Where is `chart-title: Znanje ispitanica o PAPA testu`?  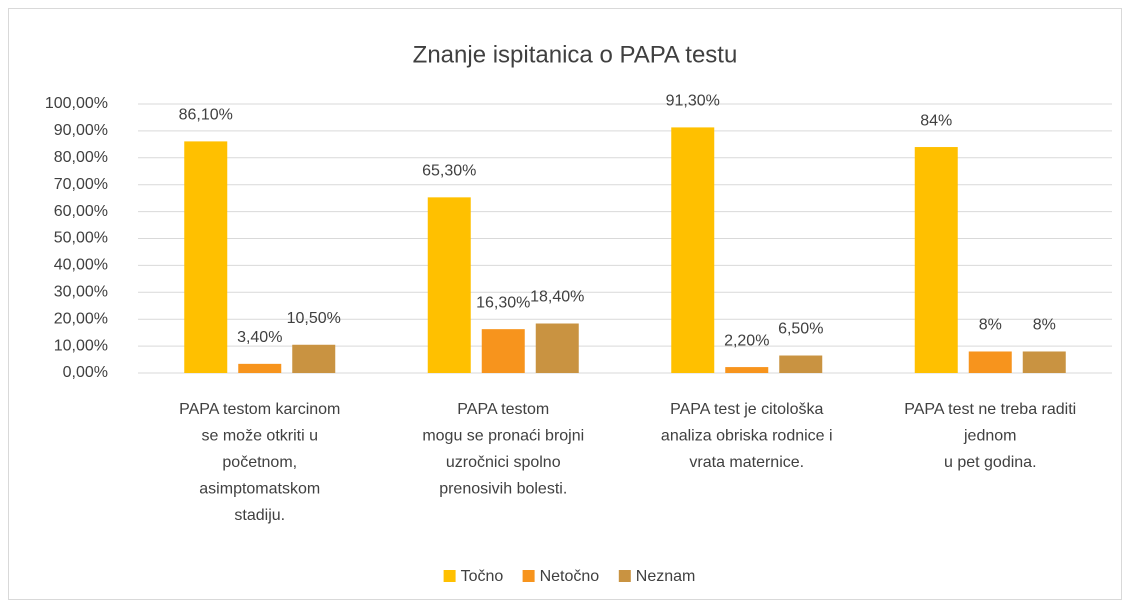
chart-title: Znanje ispitanica o PAPA testu is located at coordinates (575, 54).